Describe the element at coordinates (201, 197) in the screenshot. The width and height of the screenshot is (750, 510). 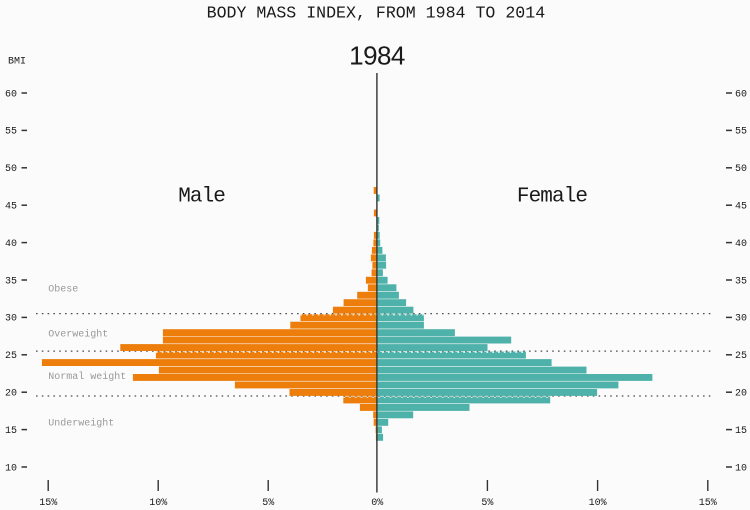
I see `svg-text: Male` at that location.